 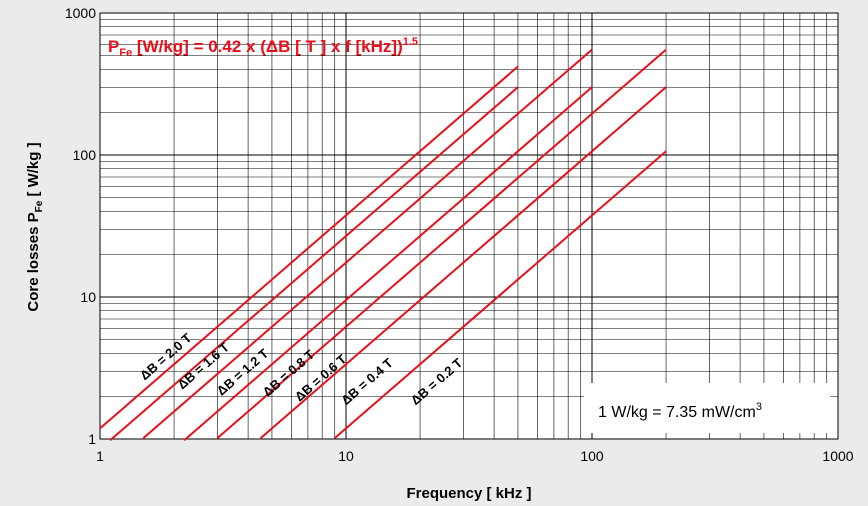 What do you see at coordinates (677, 412) in the screenshot?
I see `unit-note-text: 1 W/kg = 7.35 mW/cm` at bounding box center [677, 412].